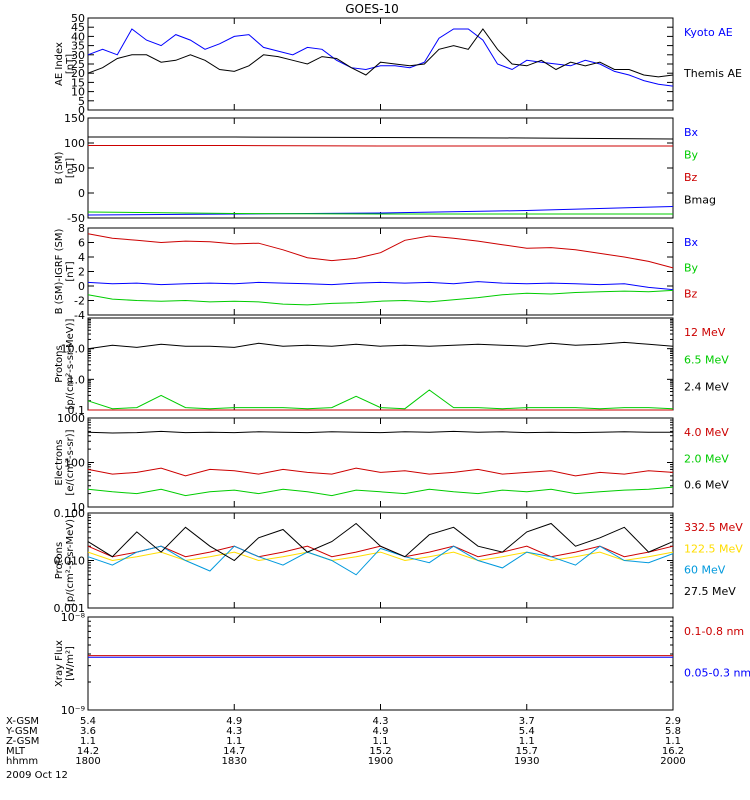  What do you see at coordinates (77, 379) in the screenshot?
I see `y-tick-label: 1.0` at bounding box center [77, 379].